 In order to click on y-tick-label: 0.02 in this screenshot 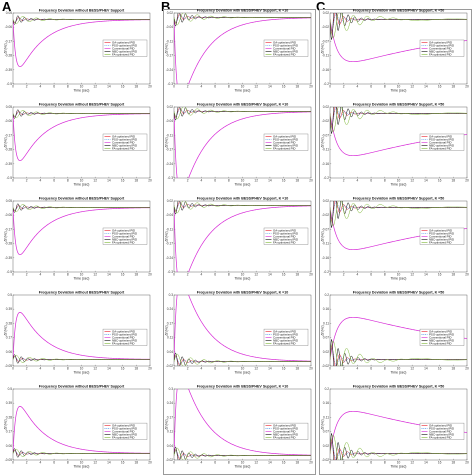, I will do `click(326, 13)`.